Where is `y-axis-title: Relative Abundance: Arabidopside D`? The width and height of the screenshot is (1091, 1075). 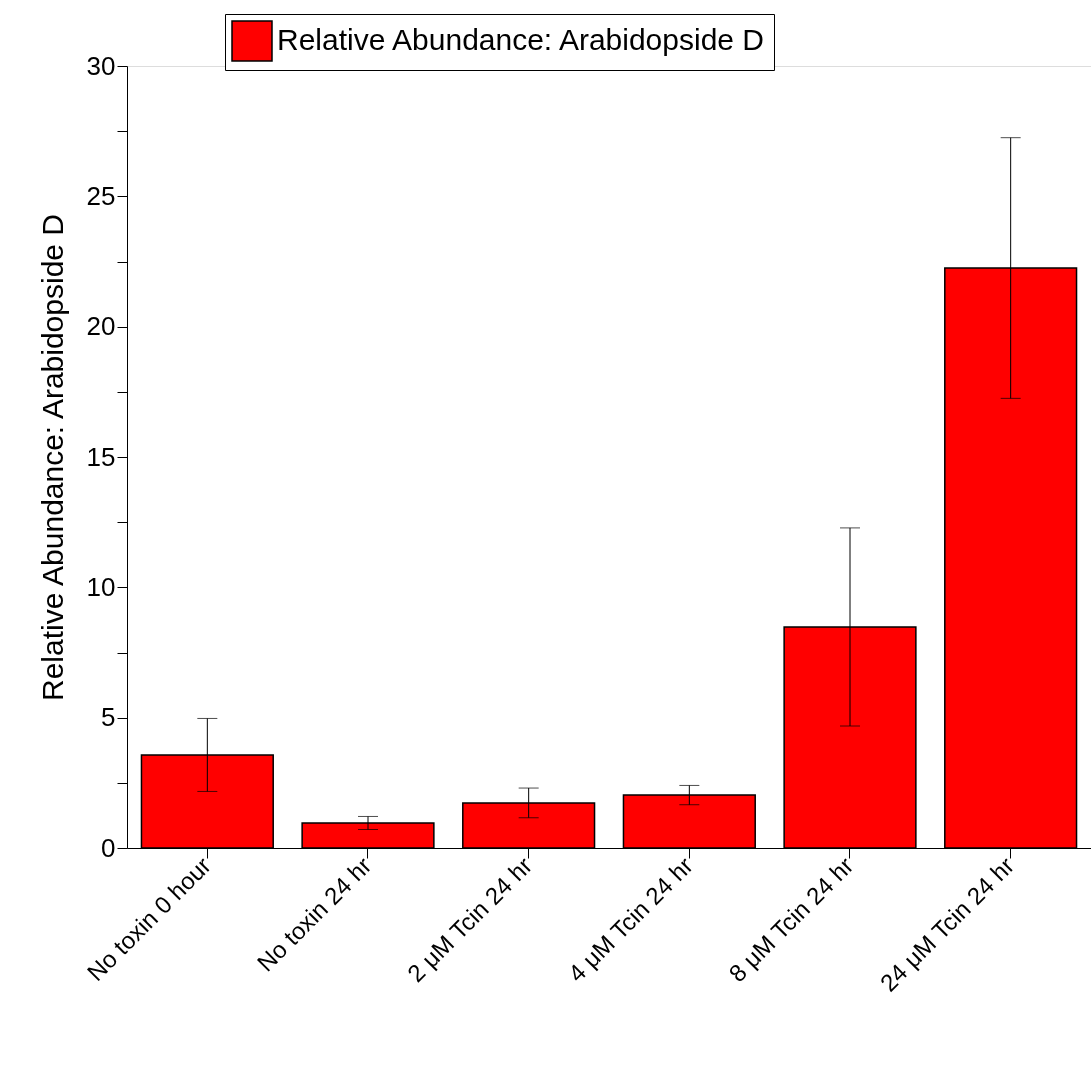 y-axis-title: Relative Abundance: Arabidopside D is located at coordinates (52, 457).